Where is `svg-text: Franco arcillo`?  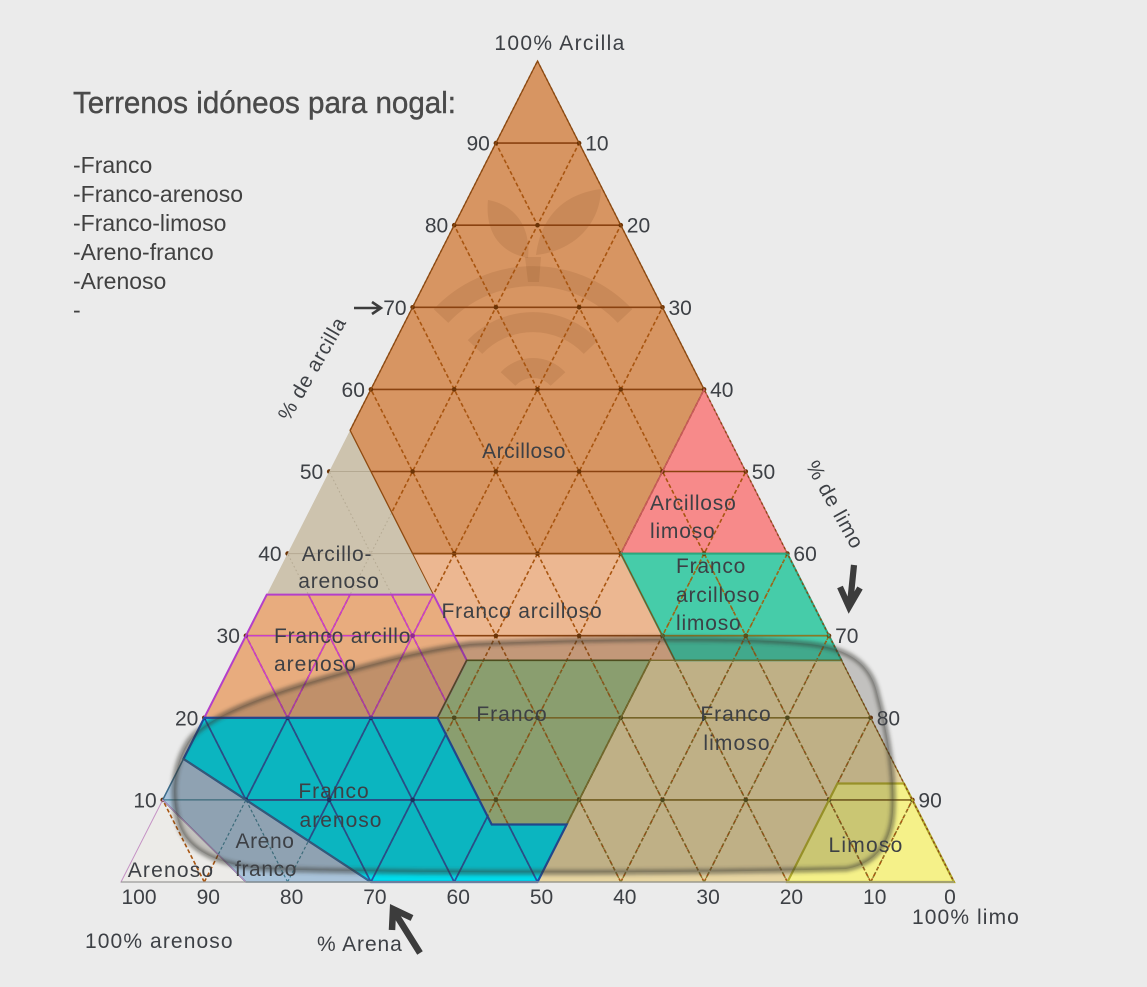 svg-text: Franco arcillo is located at coordinates (342, 636).